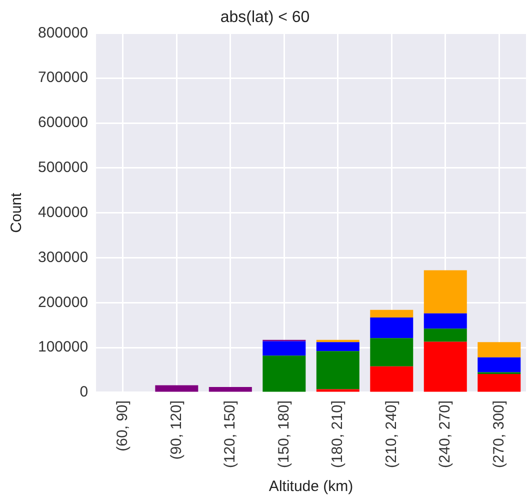  What do you see at coordinates (283, 434) in the screenshot?
I see `x-tick-label: (150, 180]` at bounding box center [283, 434].